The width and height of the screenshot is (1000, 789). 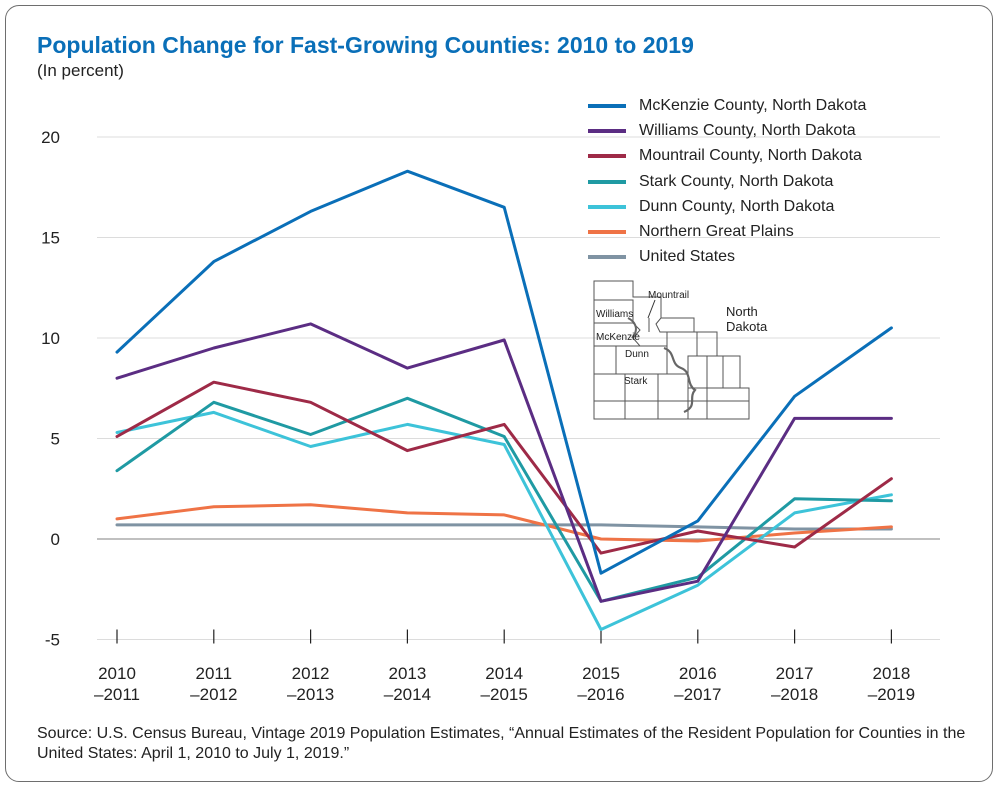 What do you see at coordinates (891, 694) in the screenshot?
I see `x-tick-label: –2019` at bounding box center [891, 694].